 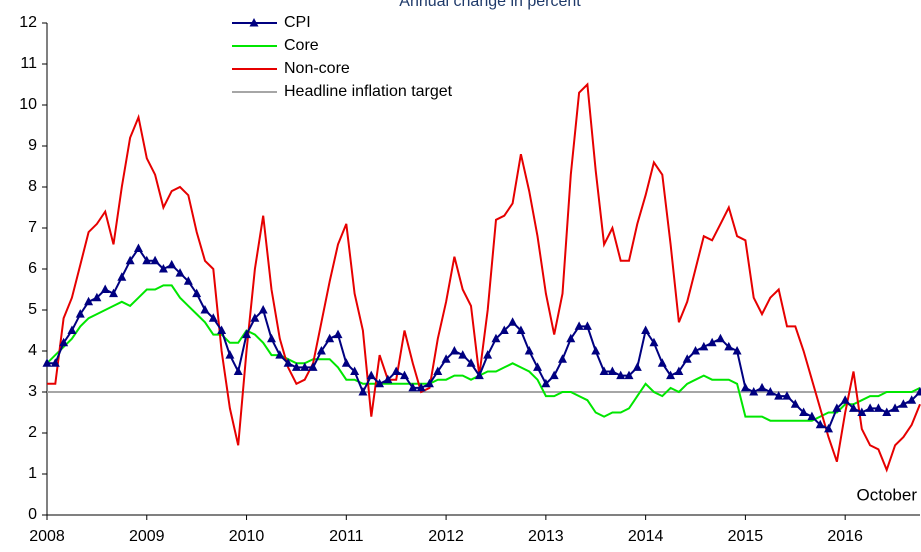 What do you see at coordinates (32, 309) in the screenshot?
I see `y-tick-label: 5` at bounding box center [32, 309].